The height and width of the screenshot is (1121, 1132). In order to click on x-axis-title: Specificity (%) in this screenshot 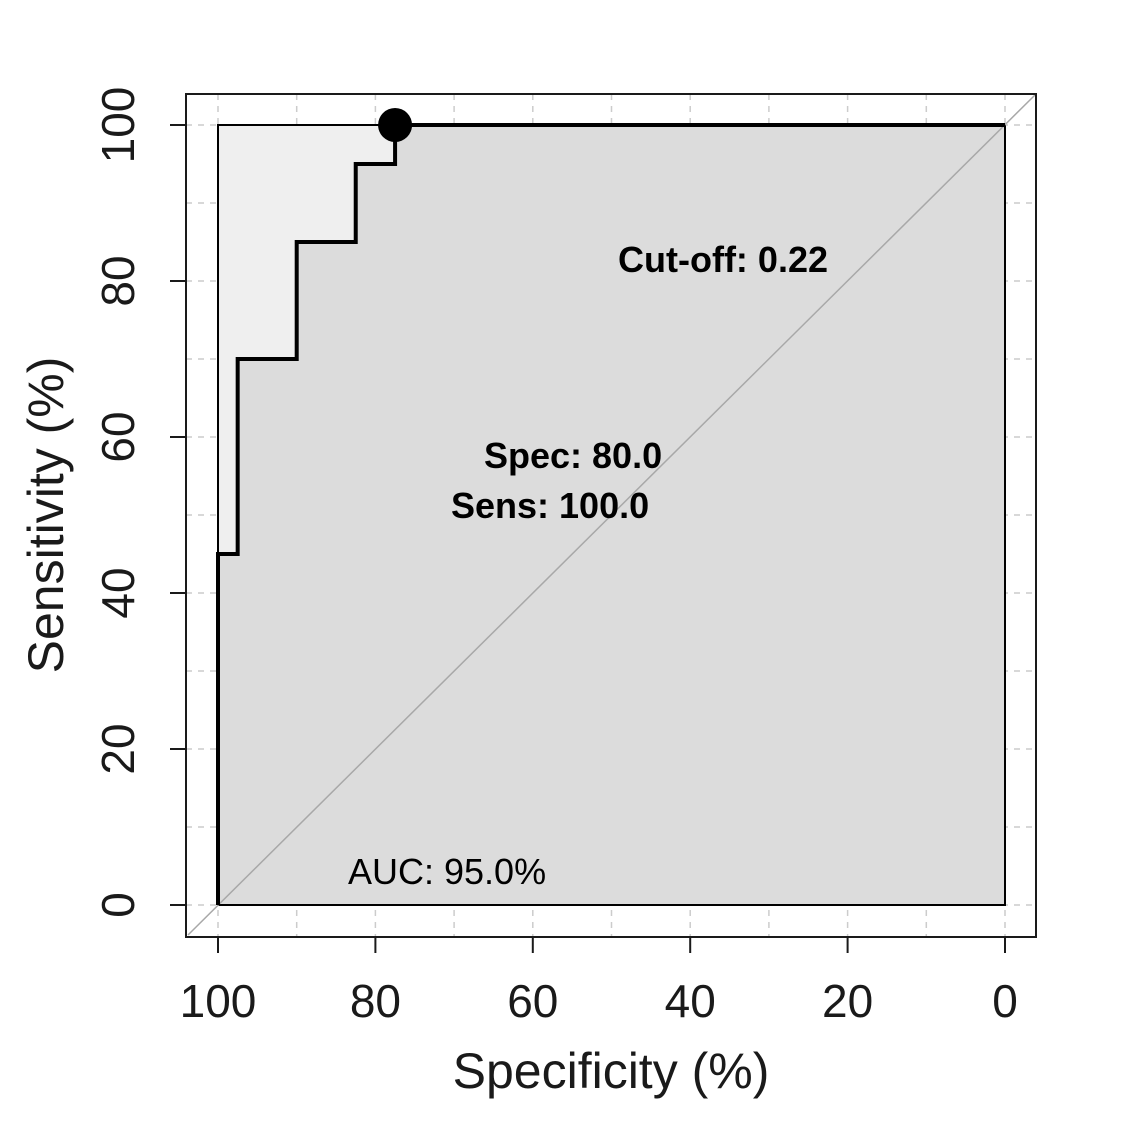, I will do `click(611, 1071)`.